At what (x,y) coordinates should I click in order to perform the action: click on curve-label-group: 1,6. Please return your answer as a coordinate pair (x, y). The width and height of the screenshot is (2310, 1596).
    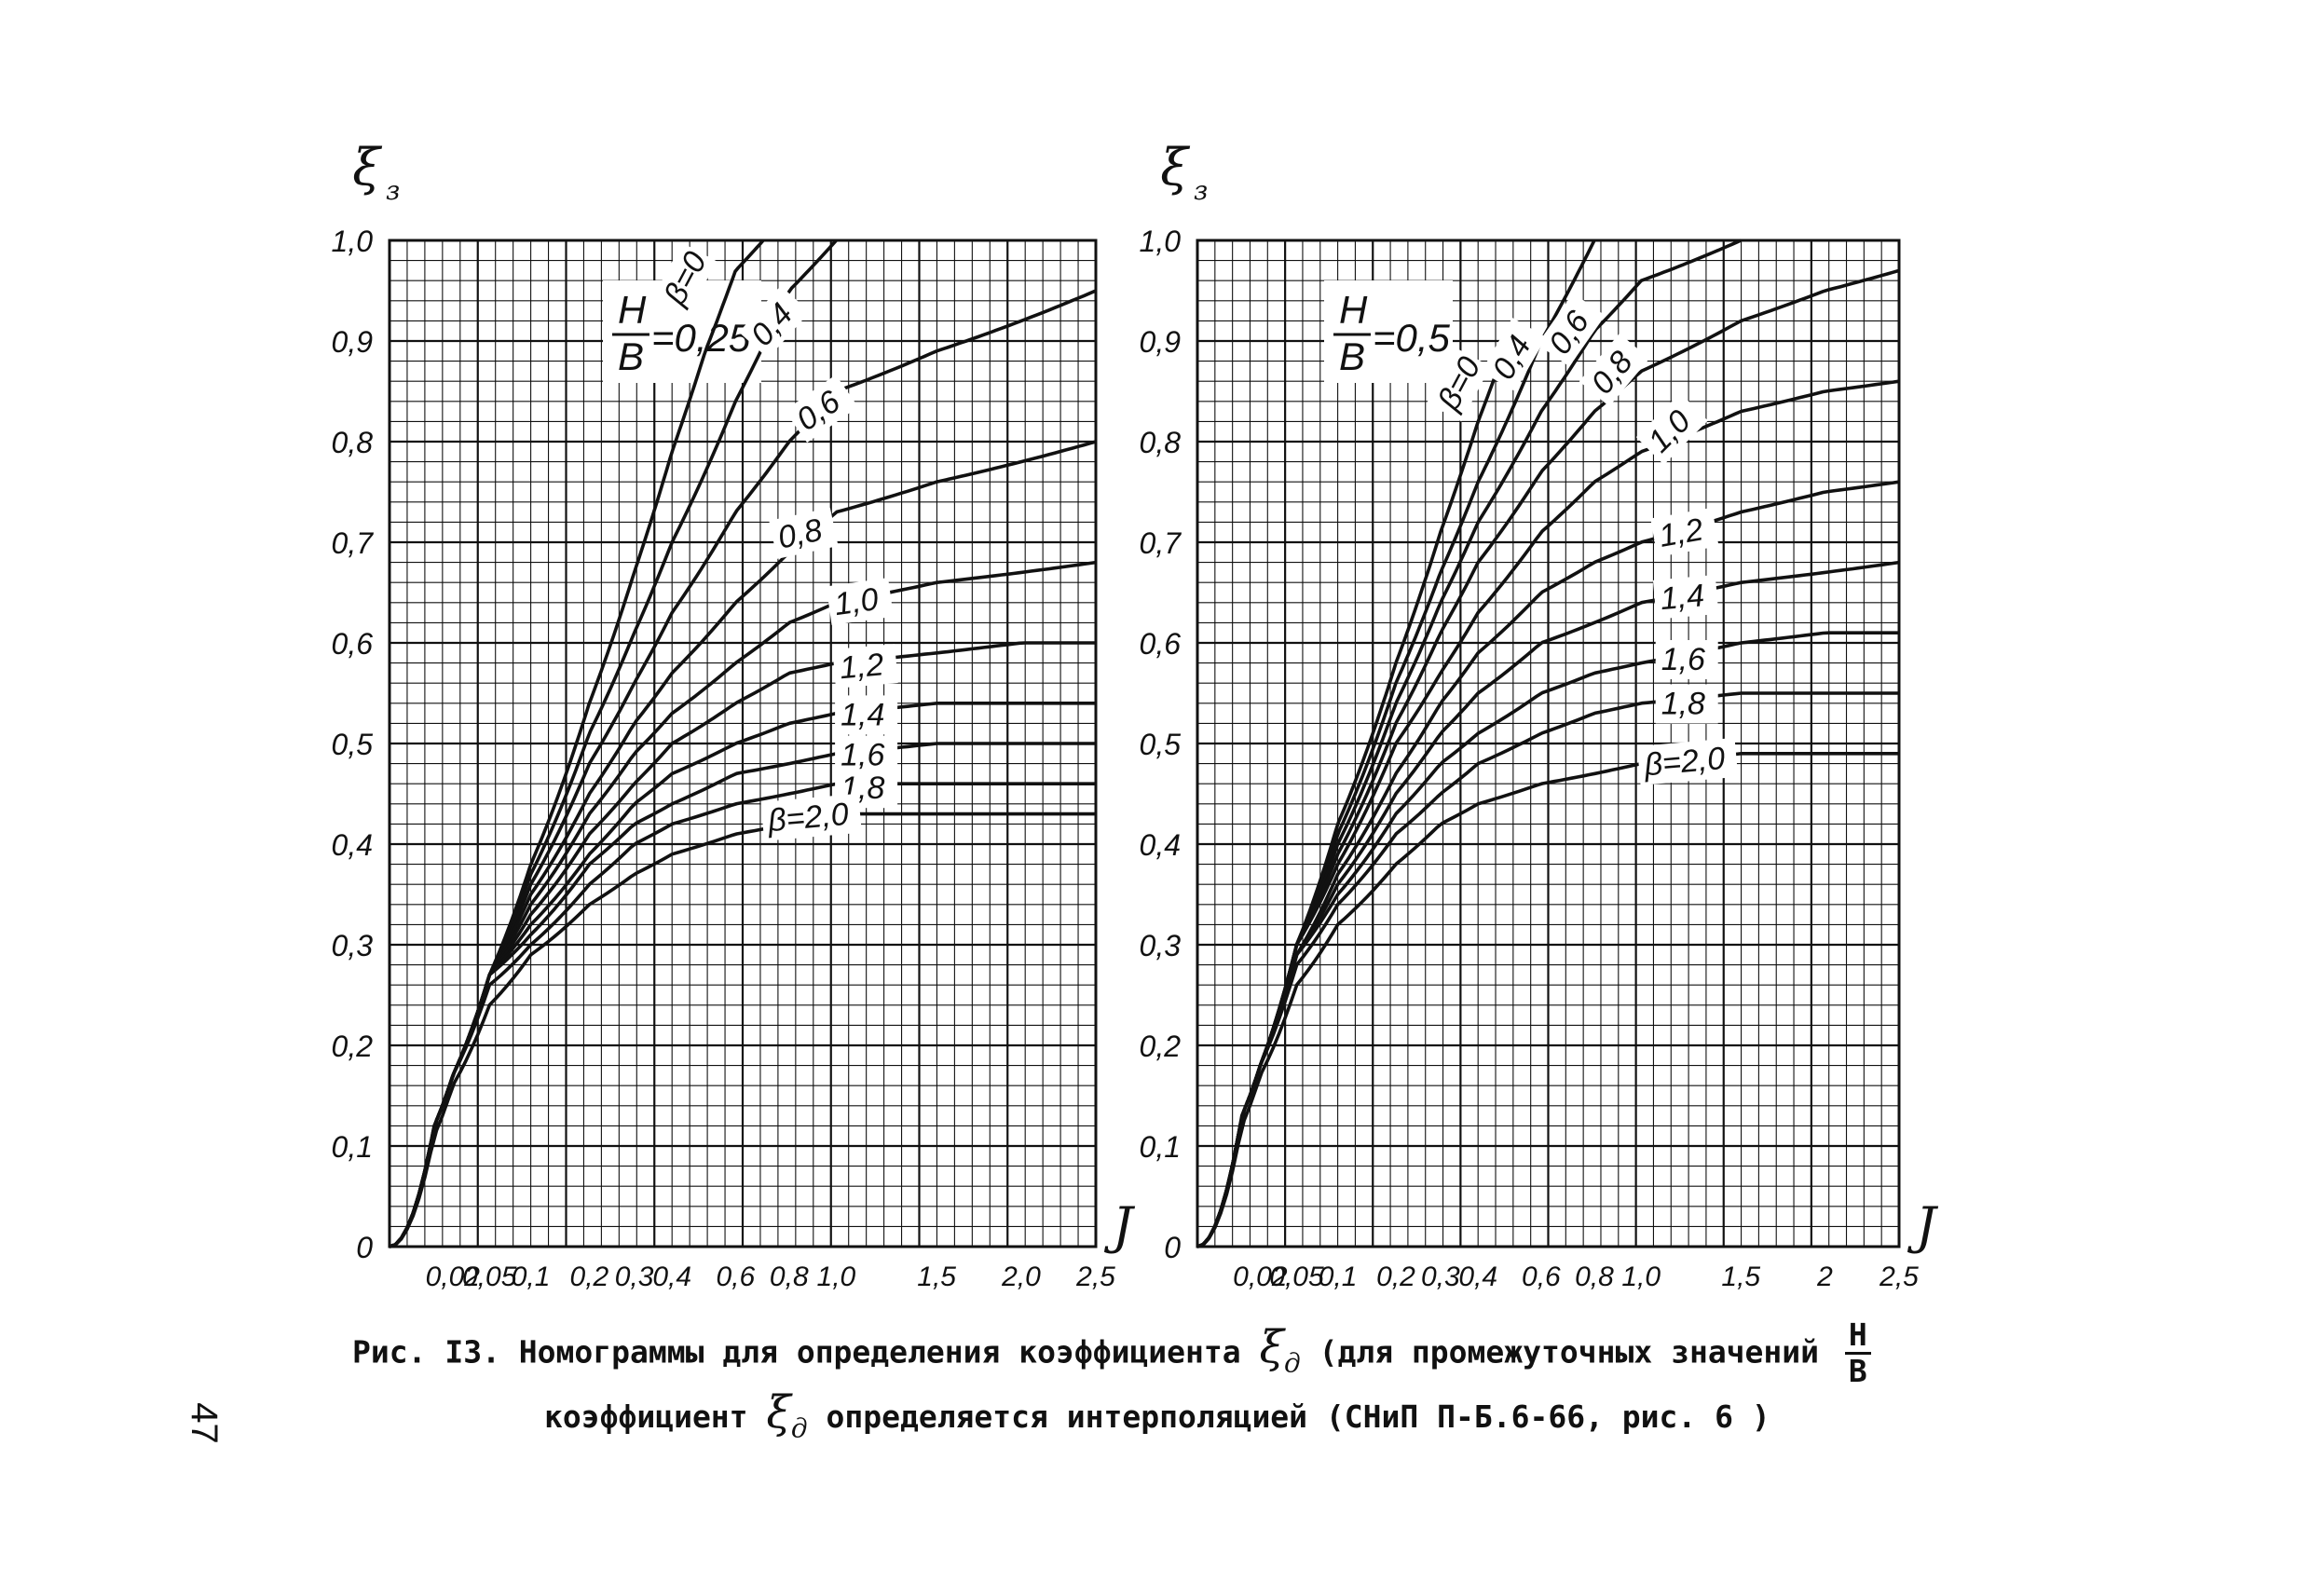
    Looking at the image, I should click on (866, 755).